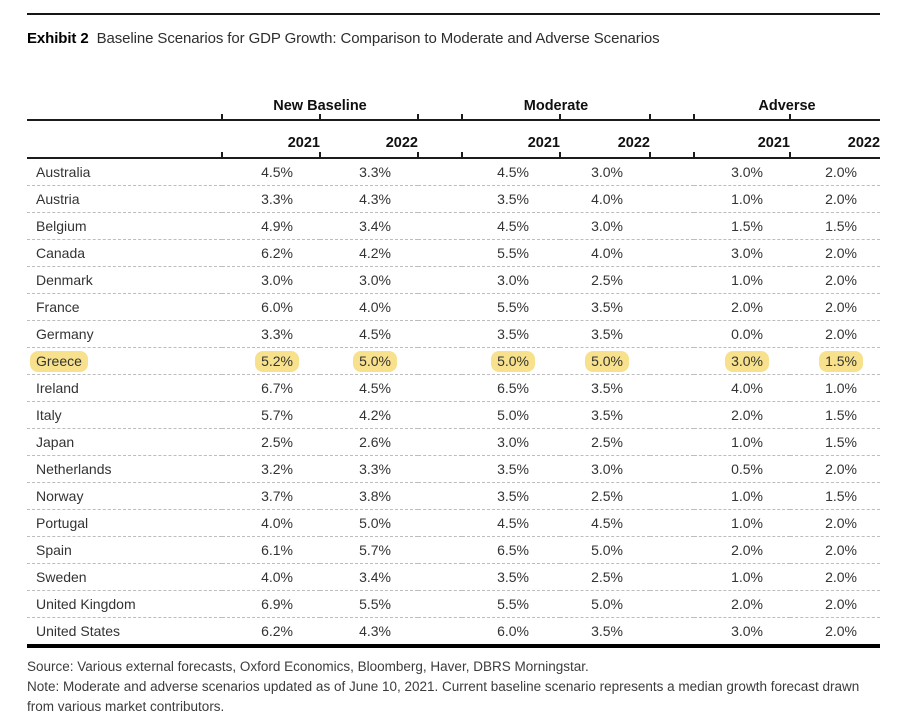 Image resolution: width=900 pixels, height=717 pixels. What do you see at coordinates (59, 361) in the screenshot?
I see `country-label: Greece` at bounding box center [59, 361].